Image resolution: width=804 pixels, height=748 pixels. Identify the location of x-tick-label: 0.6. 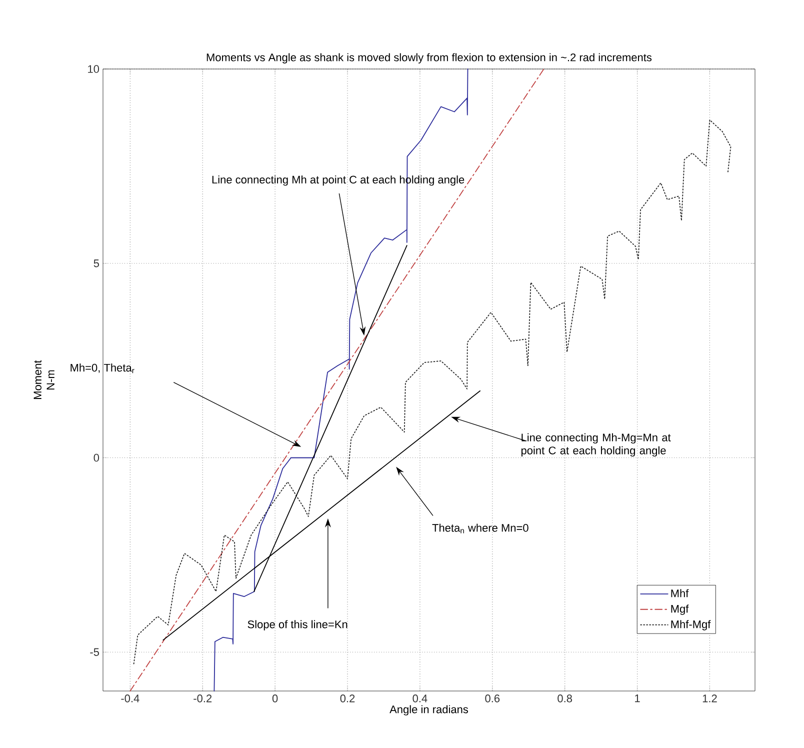
(492, 698).